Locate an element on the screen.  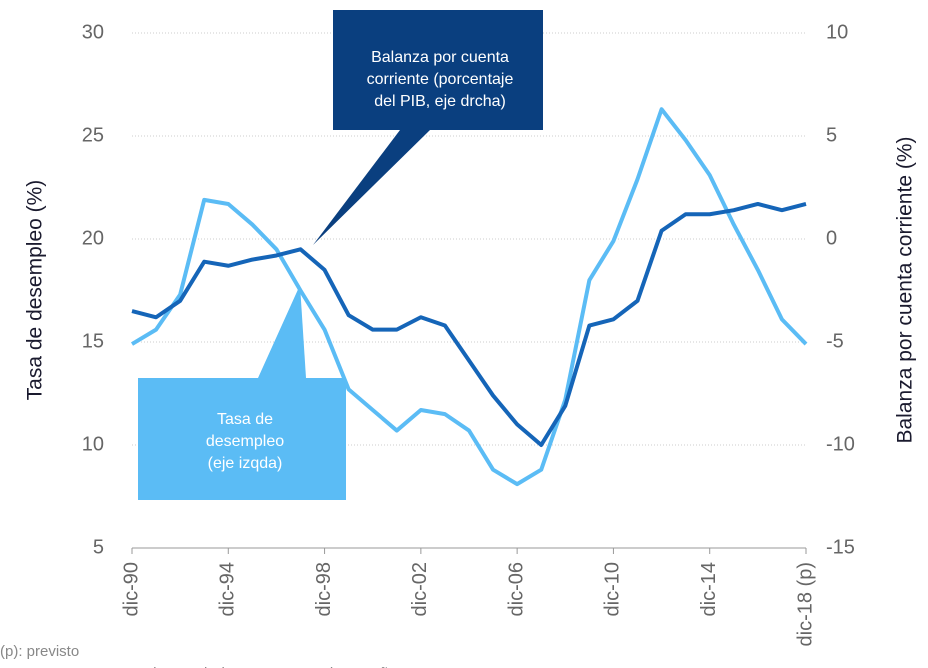
x-tick-label: dic-94 is located at coordinates (228, 589).